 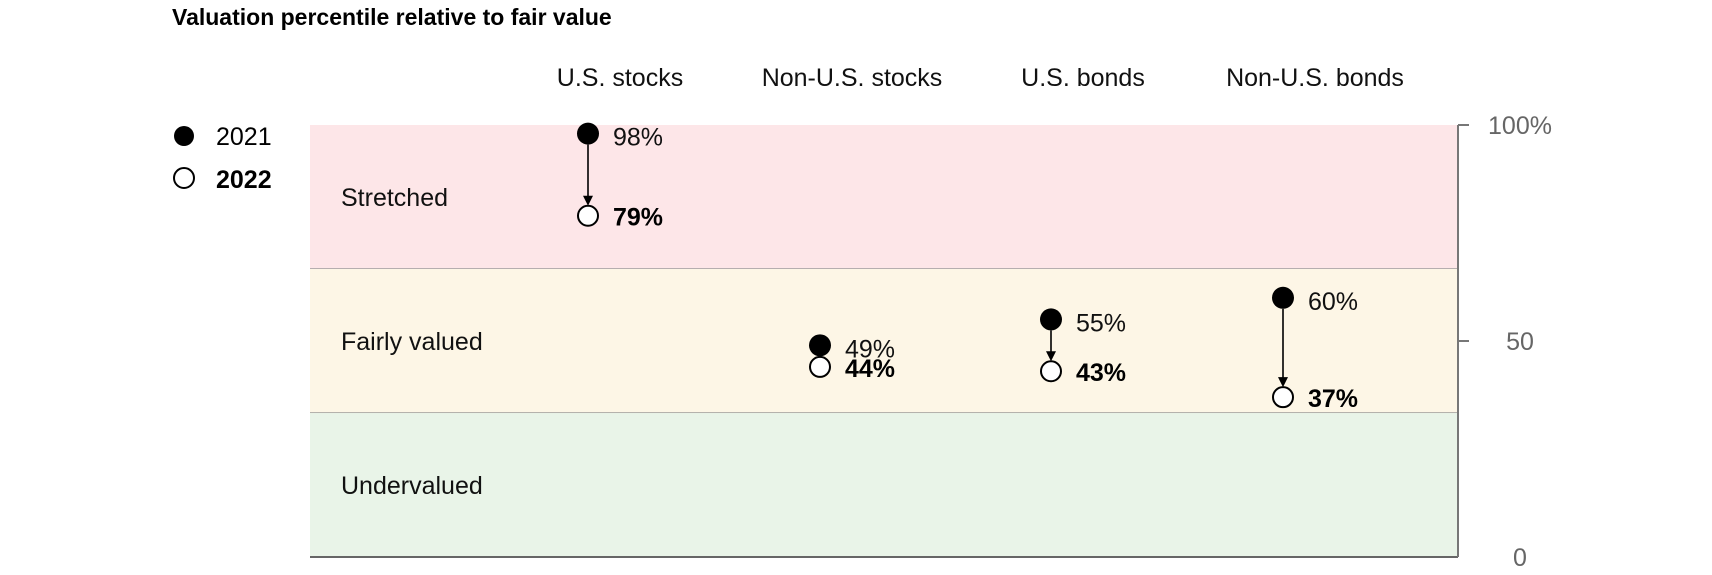 I want to click on label-2021-non-u-s-stocks: 49%, so click(x=870, y=349).